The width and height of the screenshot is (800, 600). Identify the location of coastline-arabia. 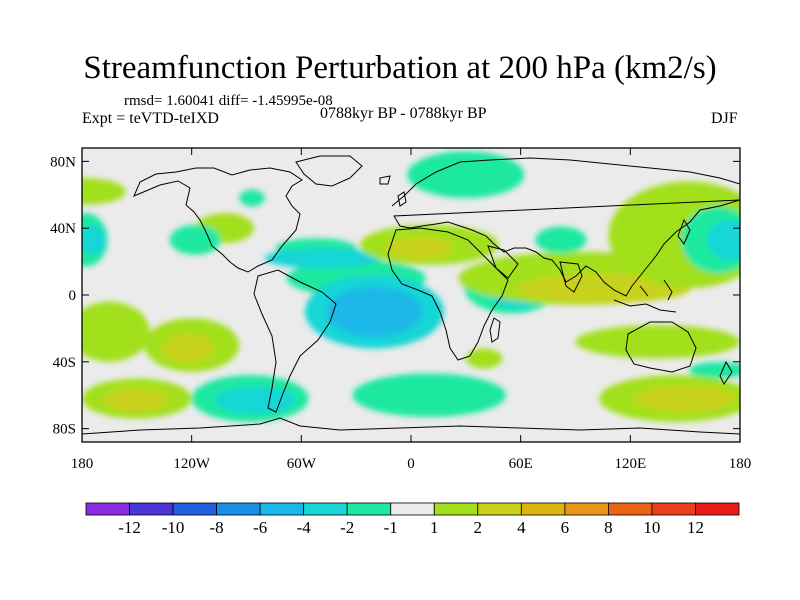
(503, 262).